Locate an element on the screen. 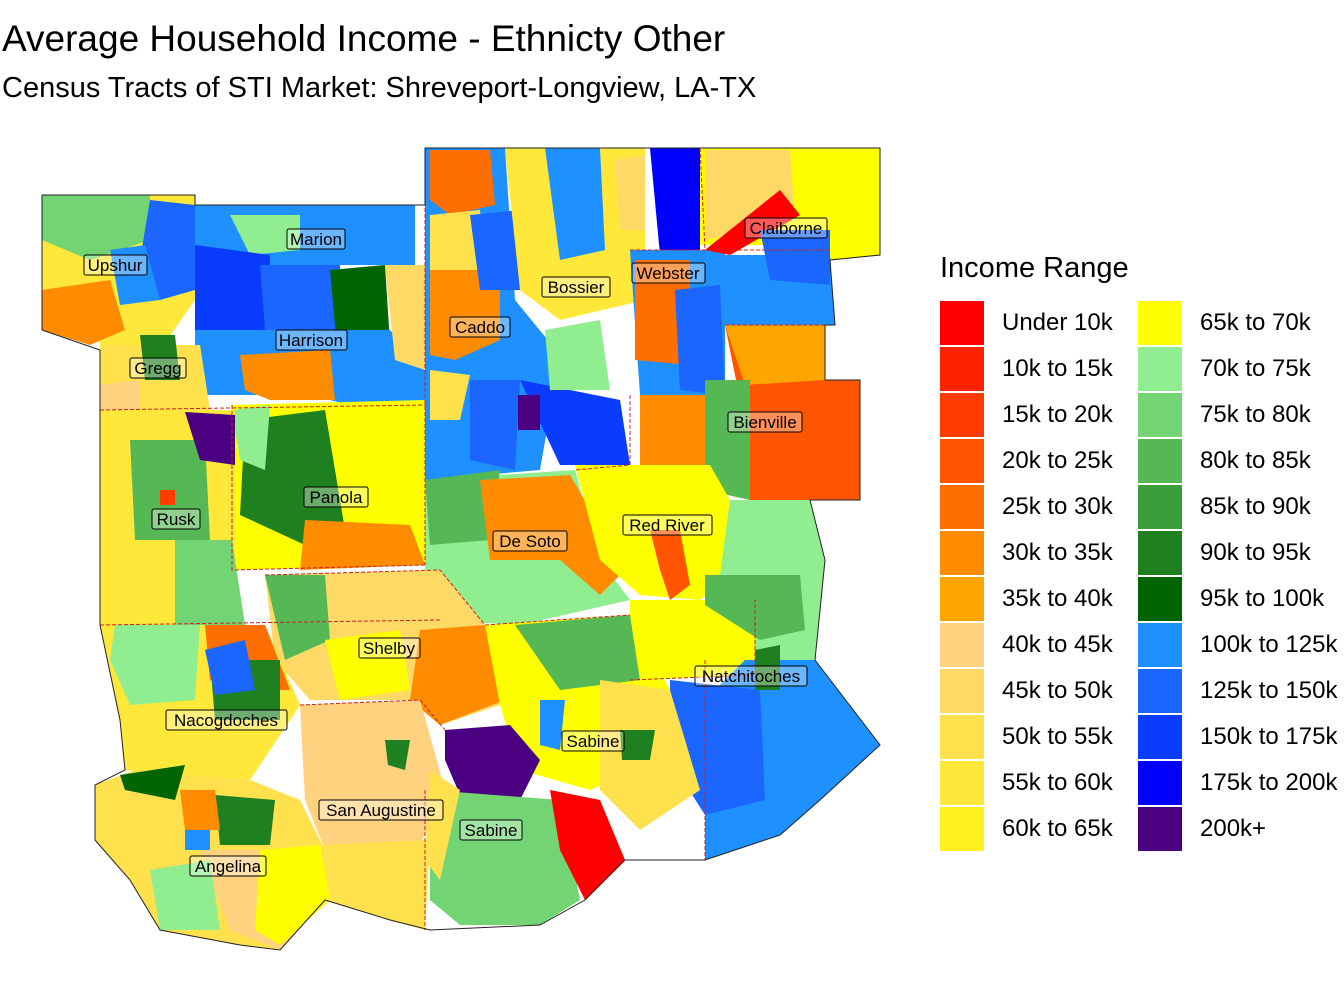 The width and height of the screenshot is (1344, 1008). svg-text: Natchitoches is located at coordinates (751, 676).